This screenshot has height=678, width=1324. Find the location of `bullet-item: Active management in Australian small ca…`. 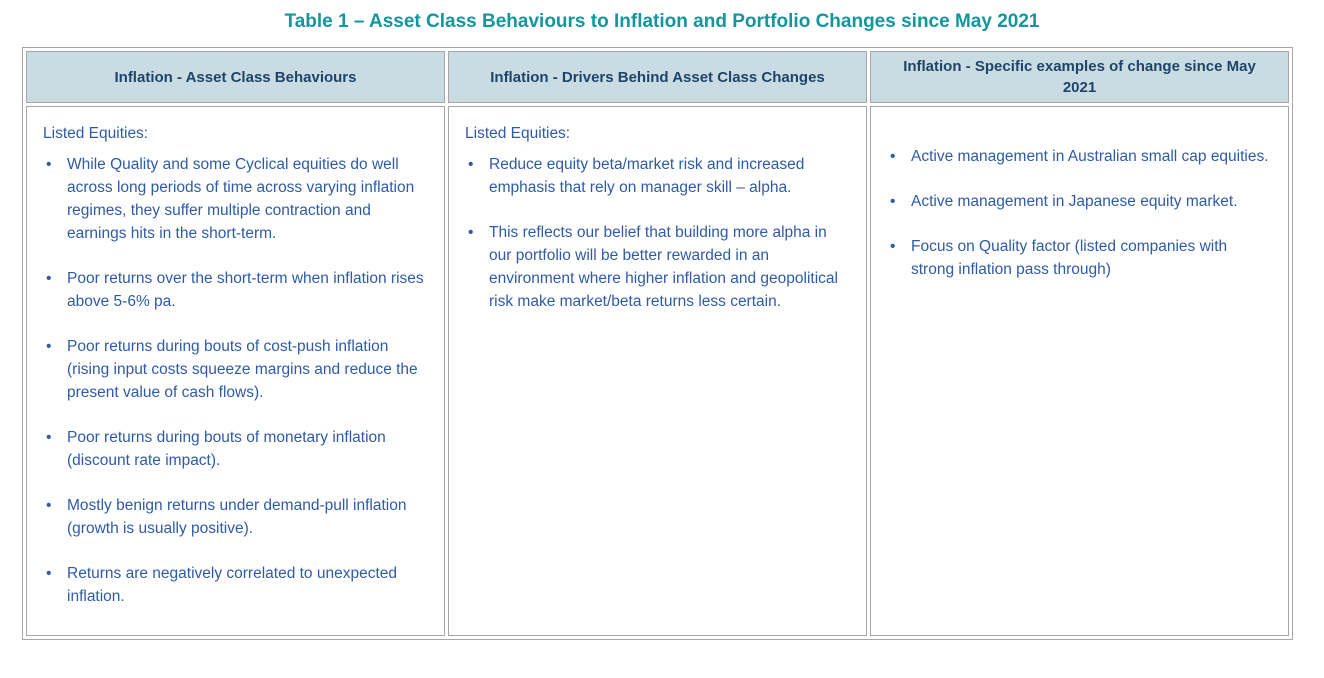

bullet-item: Active management in Australian small ca… is located at coordinates (1080, 156).